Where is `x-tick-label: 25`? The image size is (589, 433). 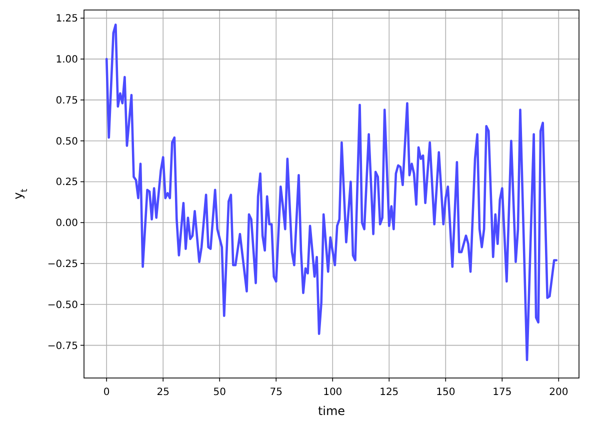 x-tick-label: 25 is located at coordinates (163, 392).